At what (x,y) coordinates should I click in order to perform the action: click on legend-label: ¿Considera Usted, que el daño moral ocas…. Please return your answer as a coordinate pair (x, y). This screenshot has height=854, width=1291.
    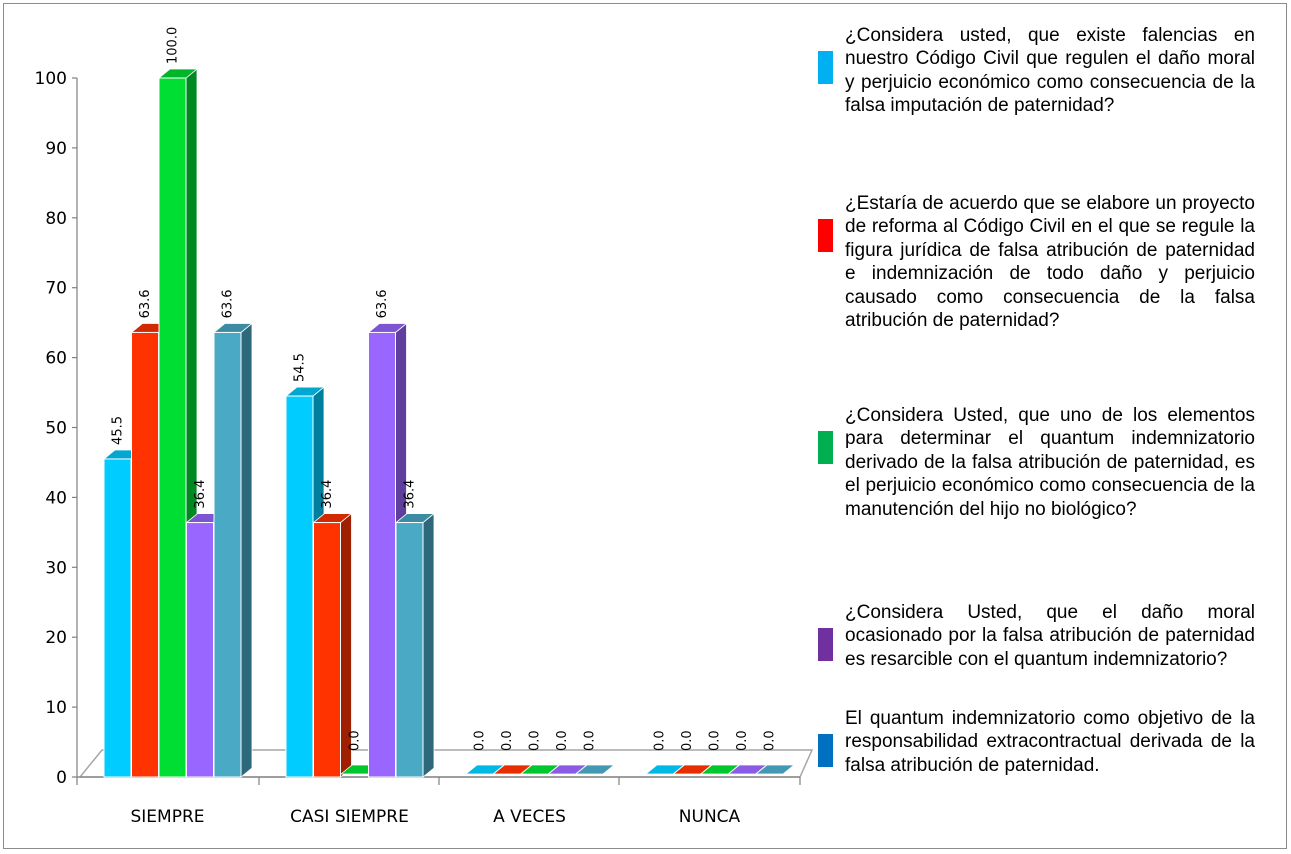
    Looking at the image, I should click on (1050, 636).